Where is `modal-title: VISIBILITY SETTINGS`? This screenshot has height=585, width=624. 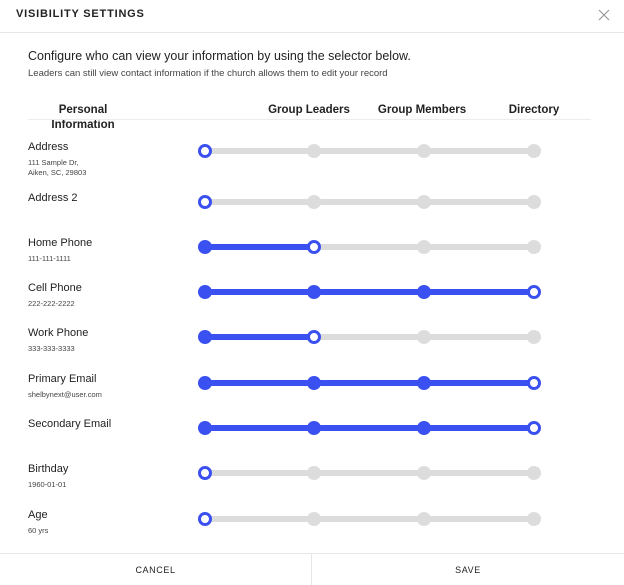
modal-title: VISIBILITY SETTINGS is located at coordinates (80, 14).